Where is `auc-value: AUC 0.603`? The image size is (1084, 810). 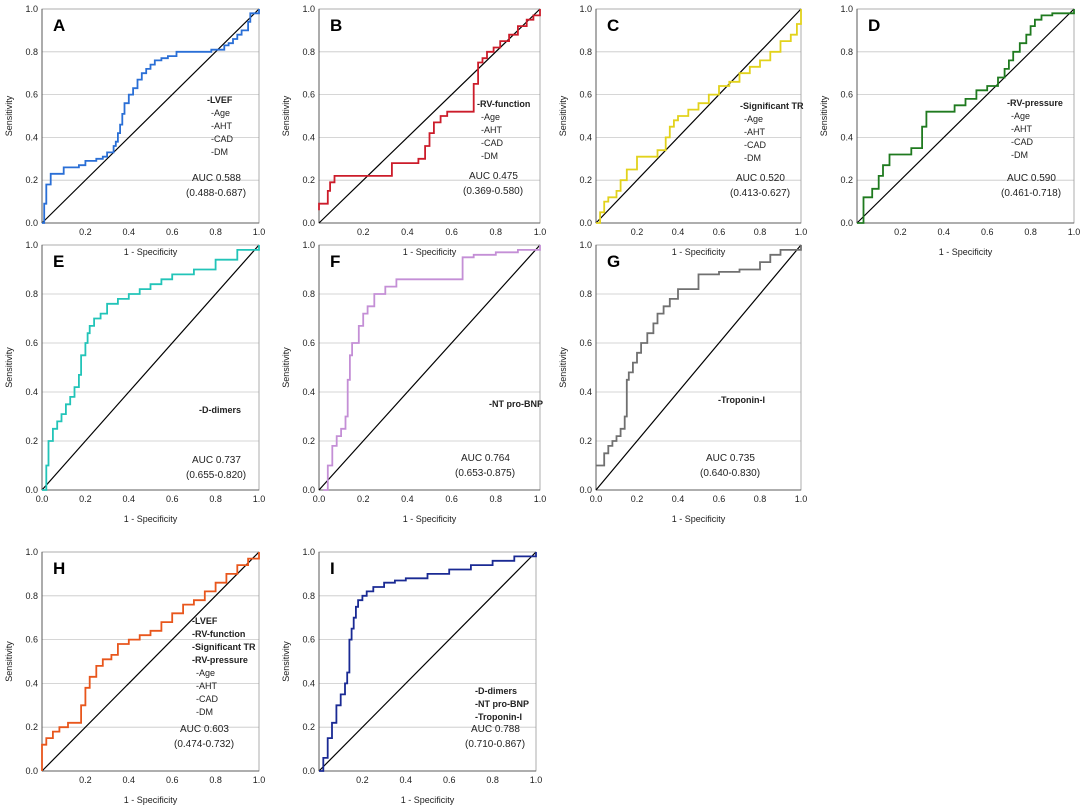
auc-value: AUC 0.603 is located at coordinates (204, 729).